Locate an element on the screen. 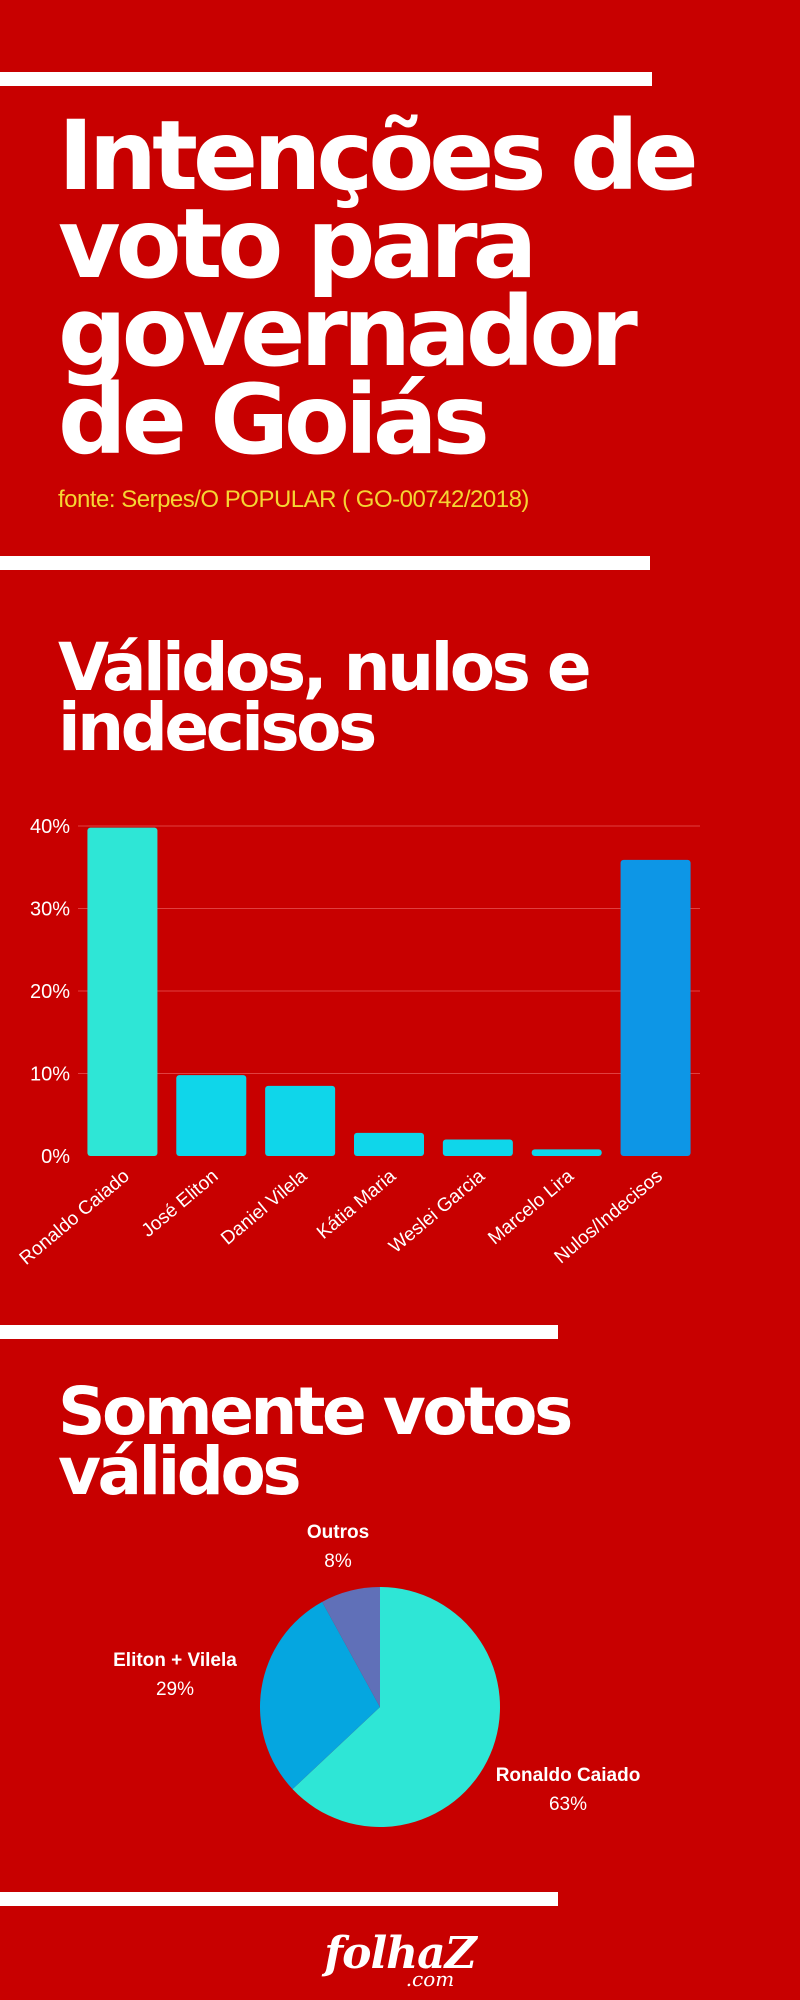 The height and width of the screenshot is (2000, 800). x-tick-label: Ronaldo Caiado is located at coordinates (75, 1218).